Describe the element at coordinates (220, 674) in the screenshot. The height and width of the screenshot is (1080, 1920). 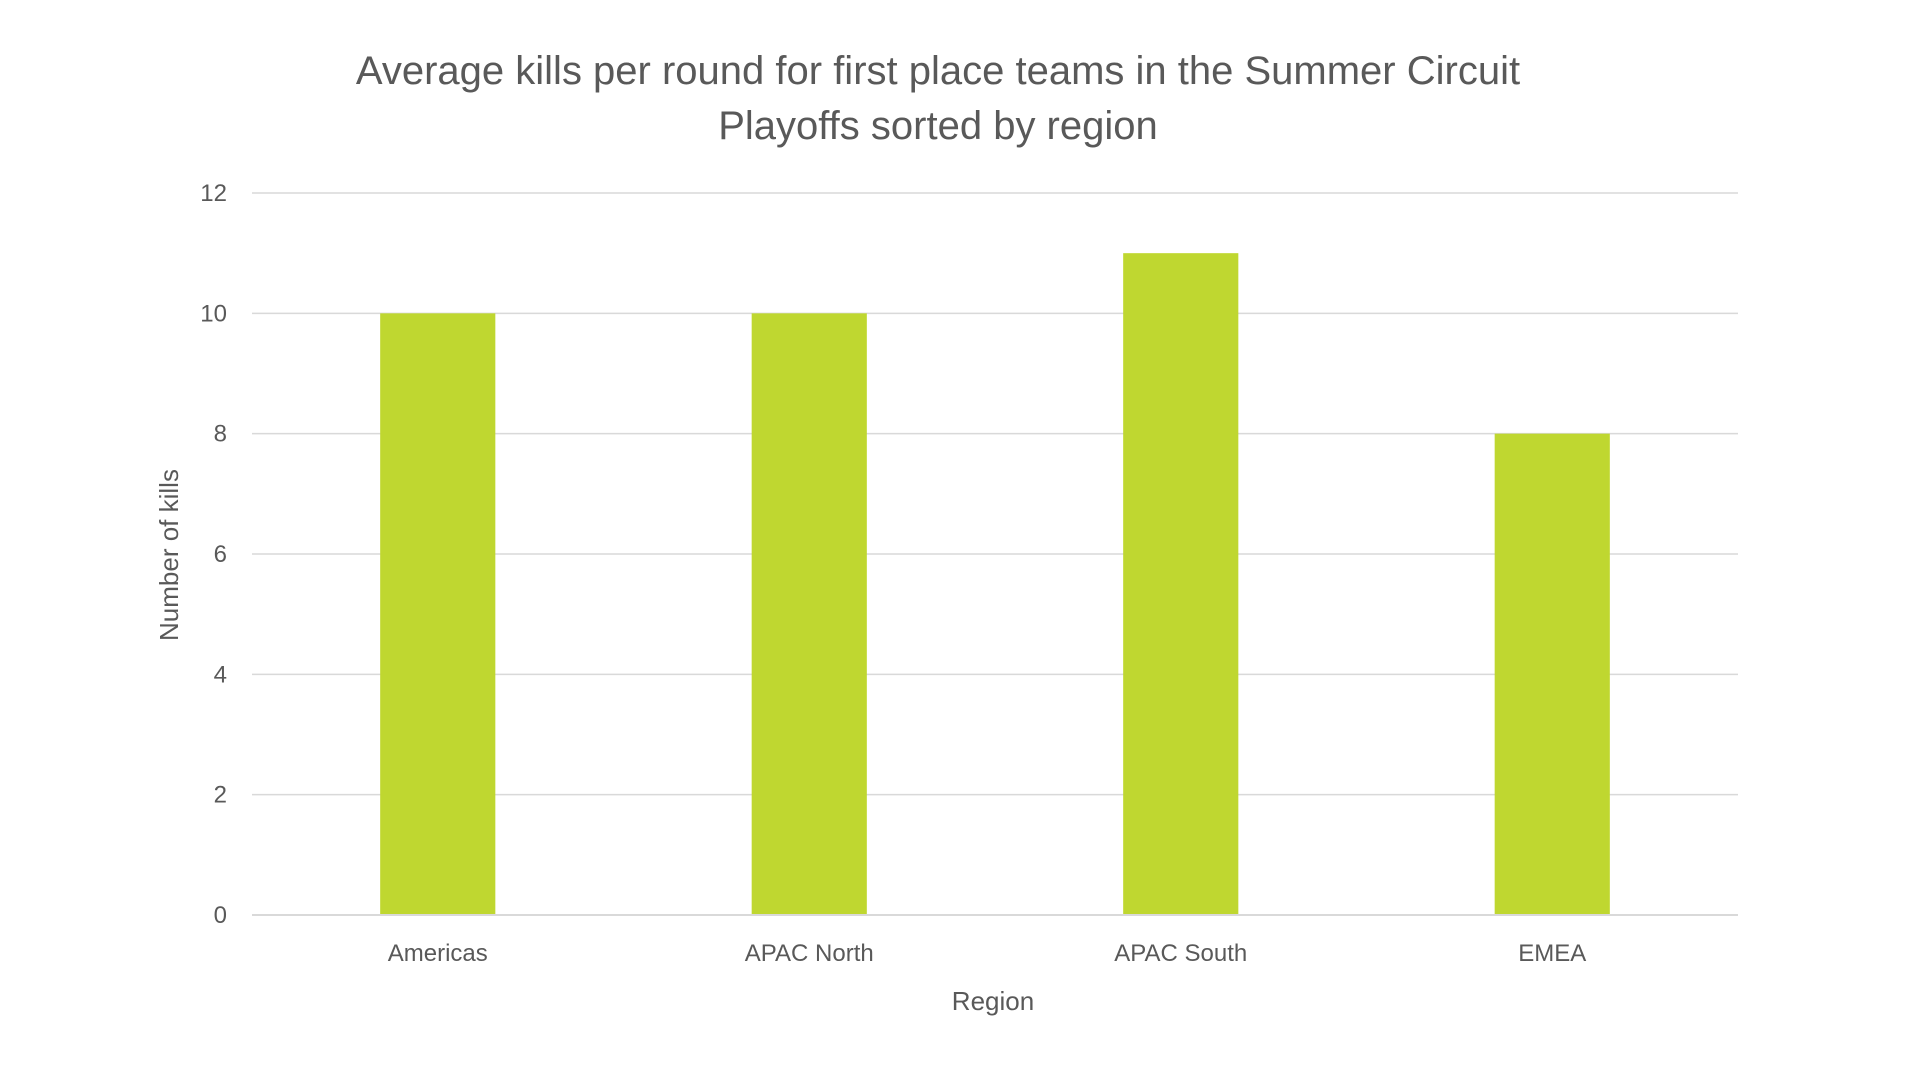
I see `y-tick-label: 4` at that location.